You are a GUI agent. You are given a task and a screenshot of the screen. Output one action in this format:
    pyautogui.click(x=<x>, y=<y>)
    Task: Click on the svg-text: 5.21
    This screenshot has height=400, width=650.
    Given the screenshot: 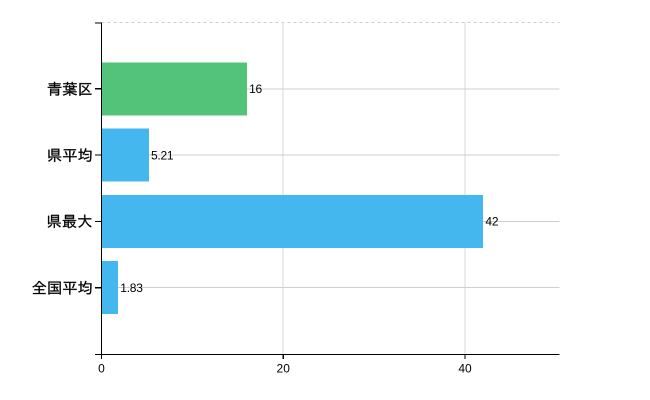 What is the action you would take?
    pyautogui.click(x=162, y=155)
    